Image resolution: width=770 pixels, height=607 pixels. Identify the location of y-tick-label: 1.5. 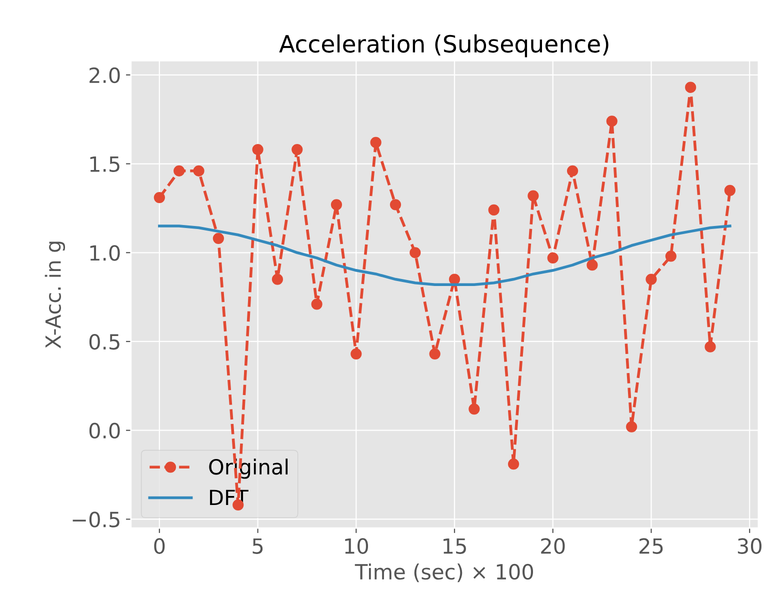
(105, 164).